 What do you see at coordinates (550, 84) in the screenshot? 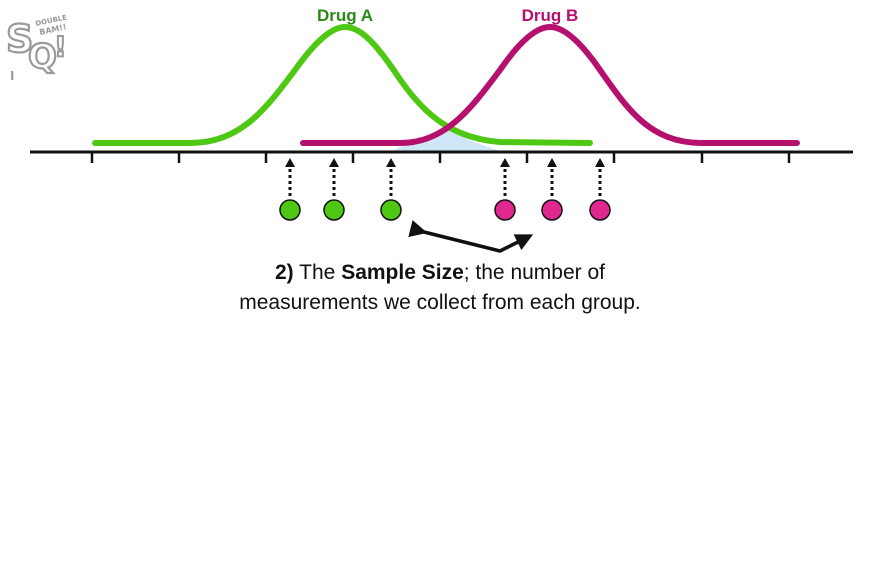
I see `drug-b-distribution-curve` at bounding box center [550, 84].